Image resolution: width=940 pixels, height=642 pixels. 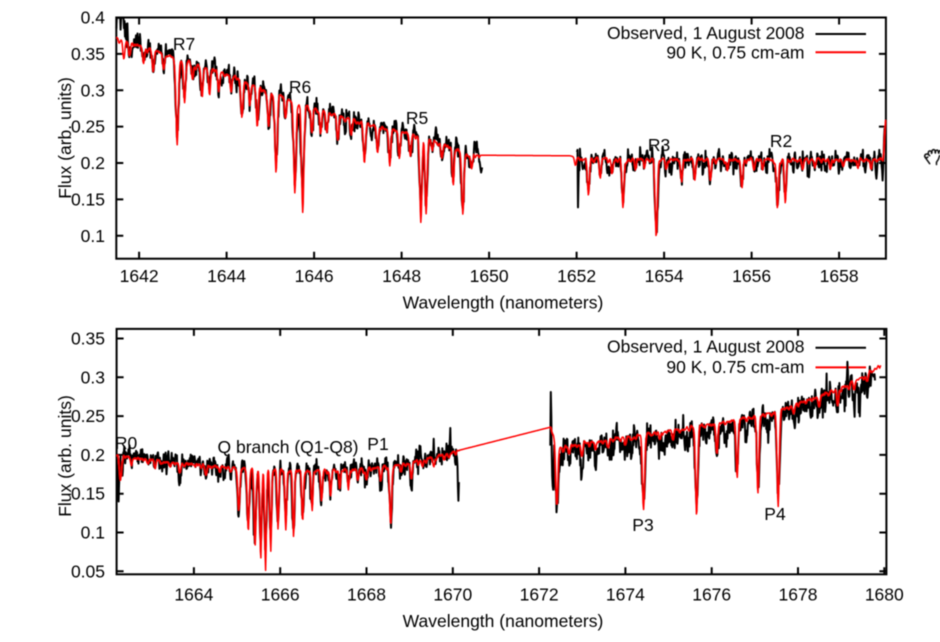 What do you see at coordinates (366, 595) in the screenshot?
I see `svg-text: 1668` at bounding box center [366, 595].